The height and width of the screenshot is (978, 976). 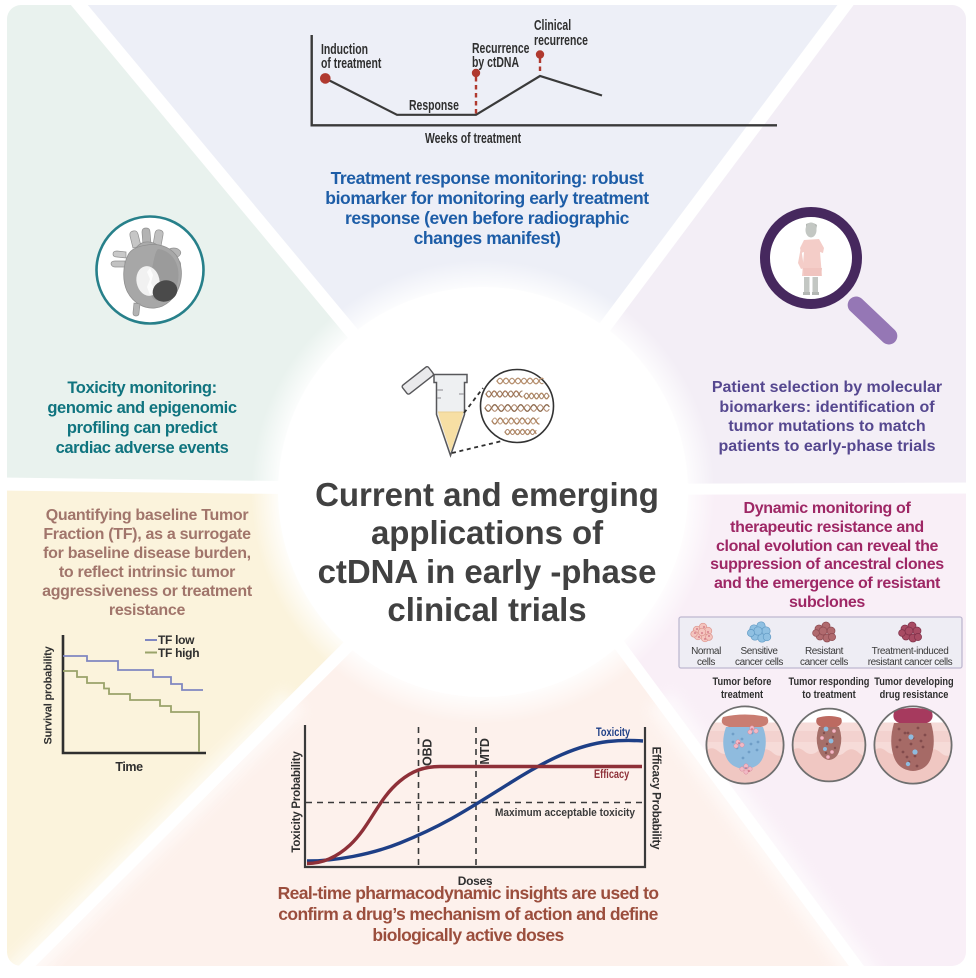 What do you see at coordinates (428, 752) in the screenshot?
I see `svg-text: OBD` at bounding box center [428, 752].